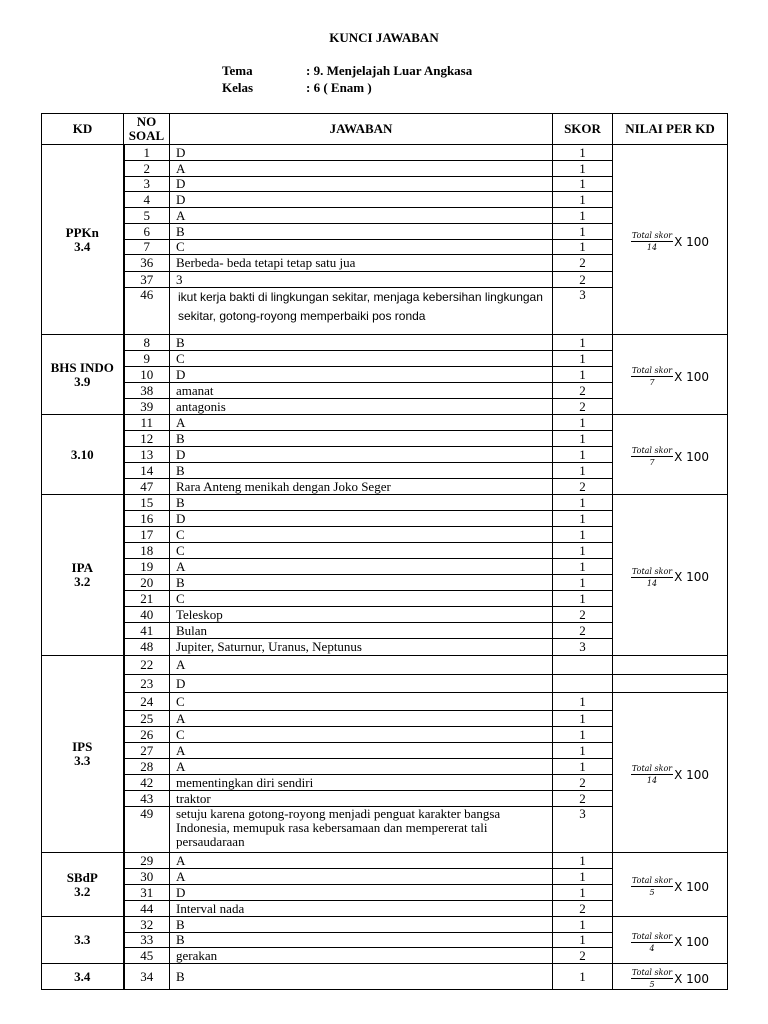 The height and width of the screenshot is (1024, 768). Describe the element at coordinates (361, 406) in the screenshot. I see `jawaban-cell: antagonis` at that location.